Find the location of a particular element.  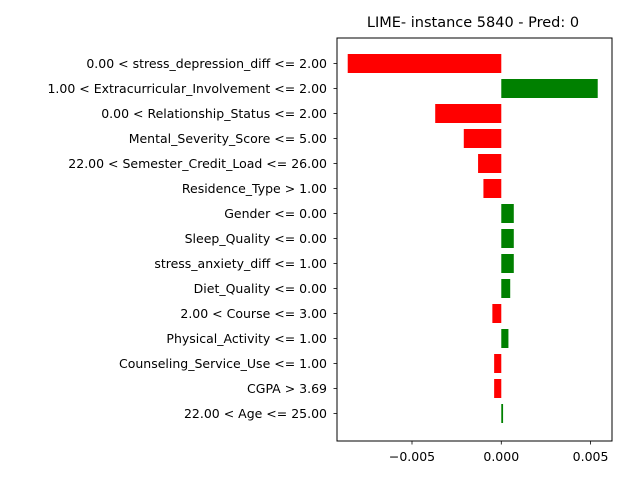

y-tick-label-2: 0.00 < Relationship_Status <= 2.00 is located at coordinates (214, 113).